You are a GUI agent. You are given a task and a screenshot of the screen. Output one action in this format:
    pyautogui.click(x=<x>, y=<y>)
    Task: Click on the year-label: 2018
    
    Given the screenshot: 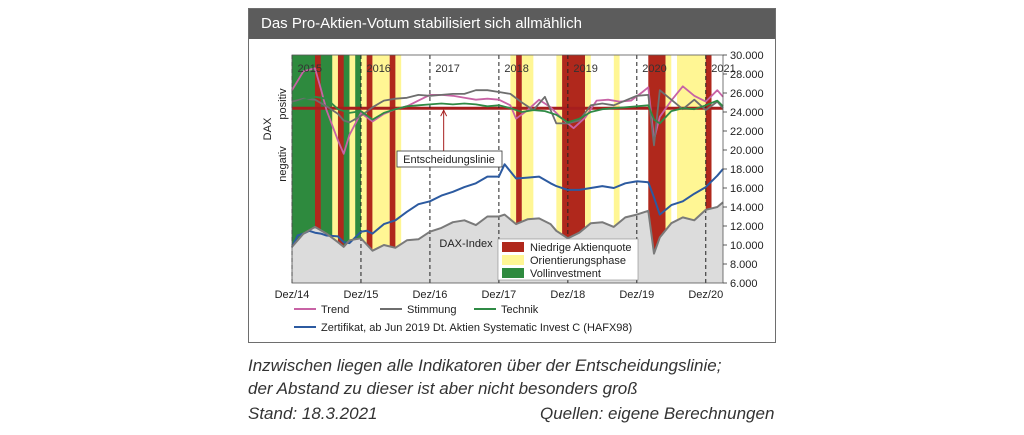 What is the action you would take?
    pyautogui.click(x=516, y=69)
    